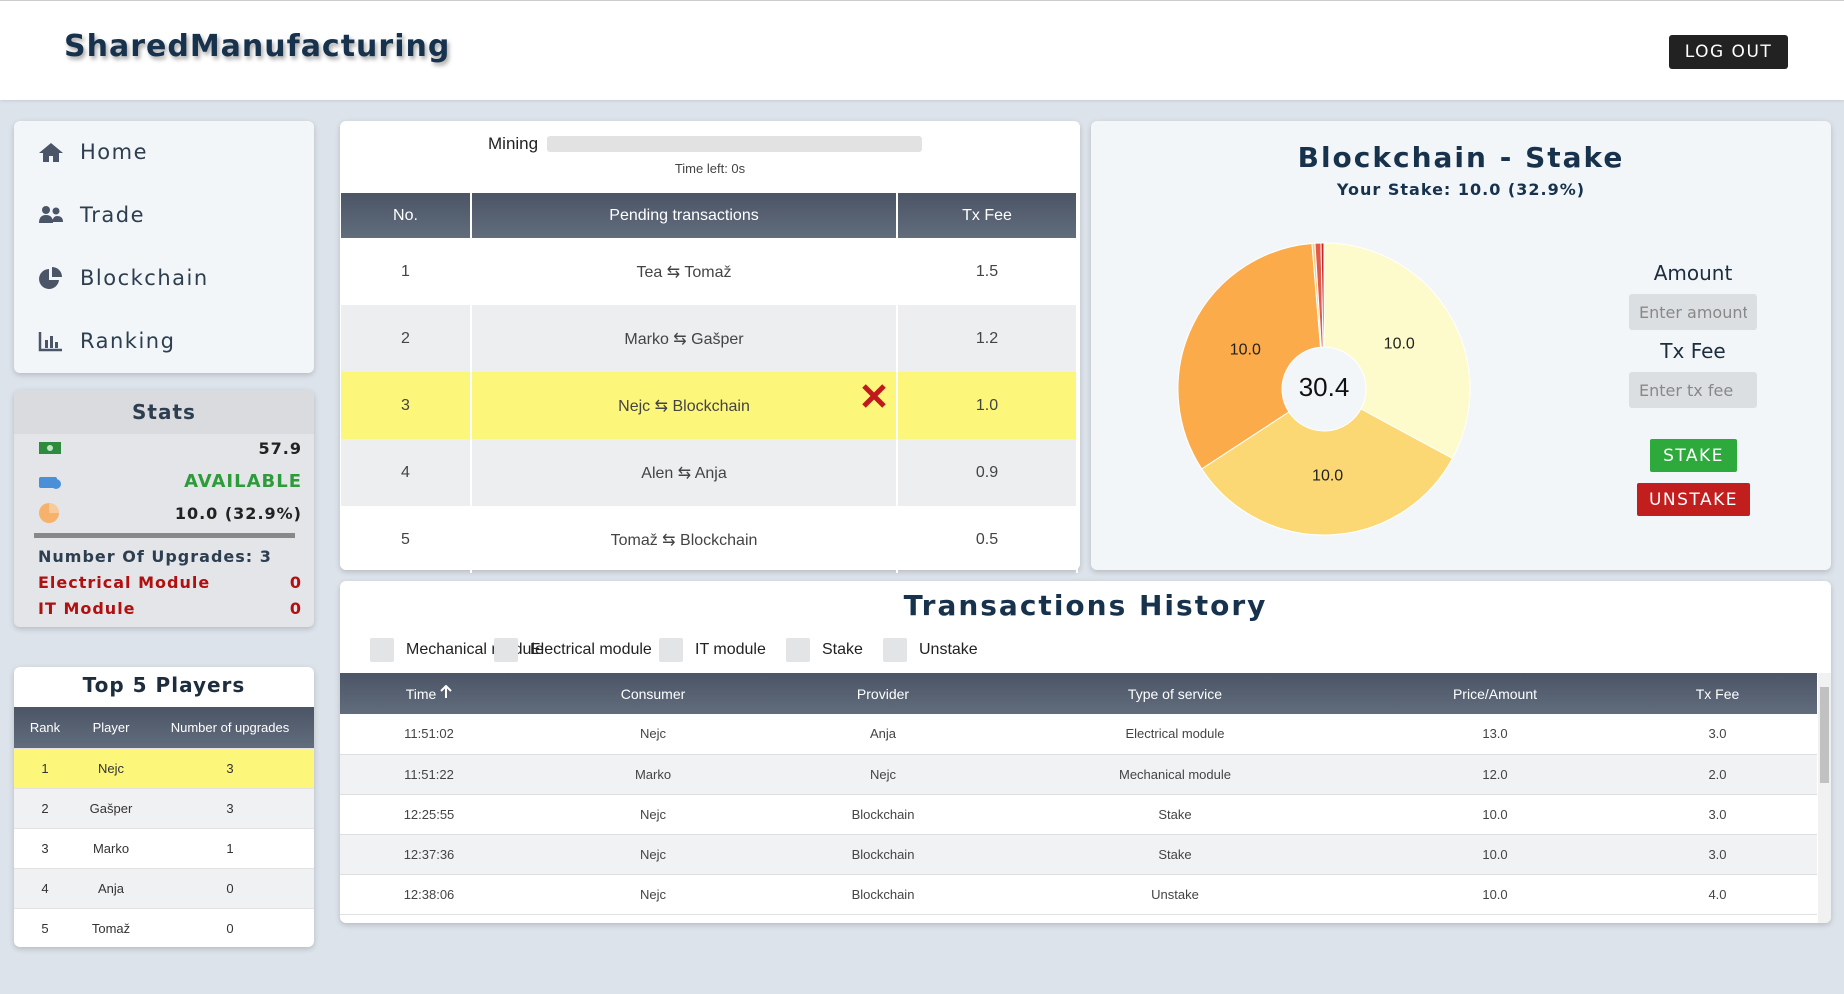 This screenshot has height=994, width=1844. I want to click on nav-blockchain: Blockchain, so click(123, 278).